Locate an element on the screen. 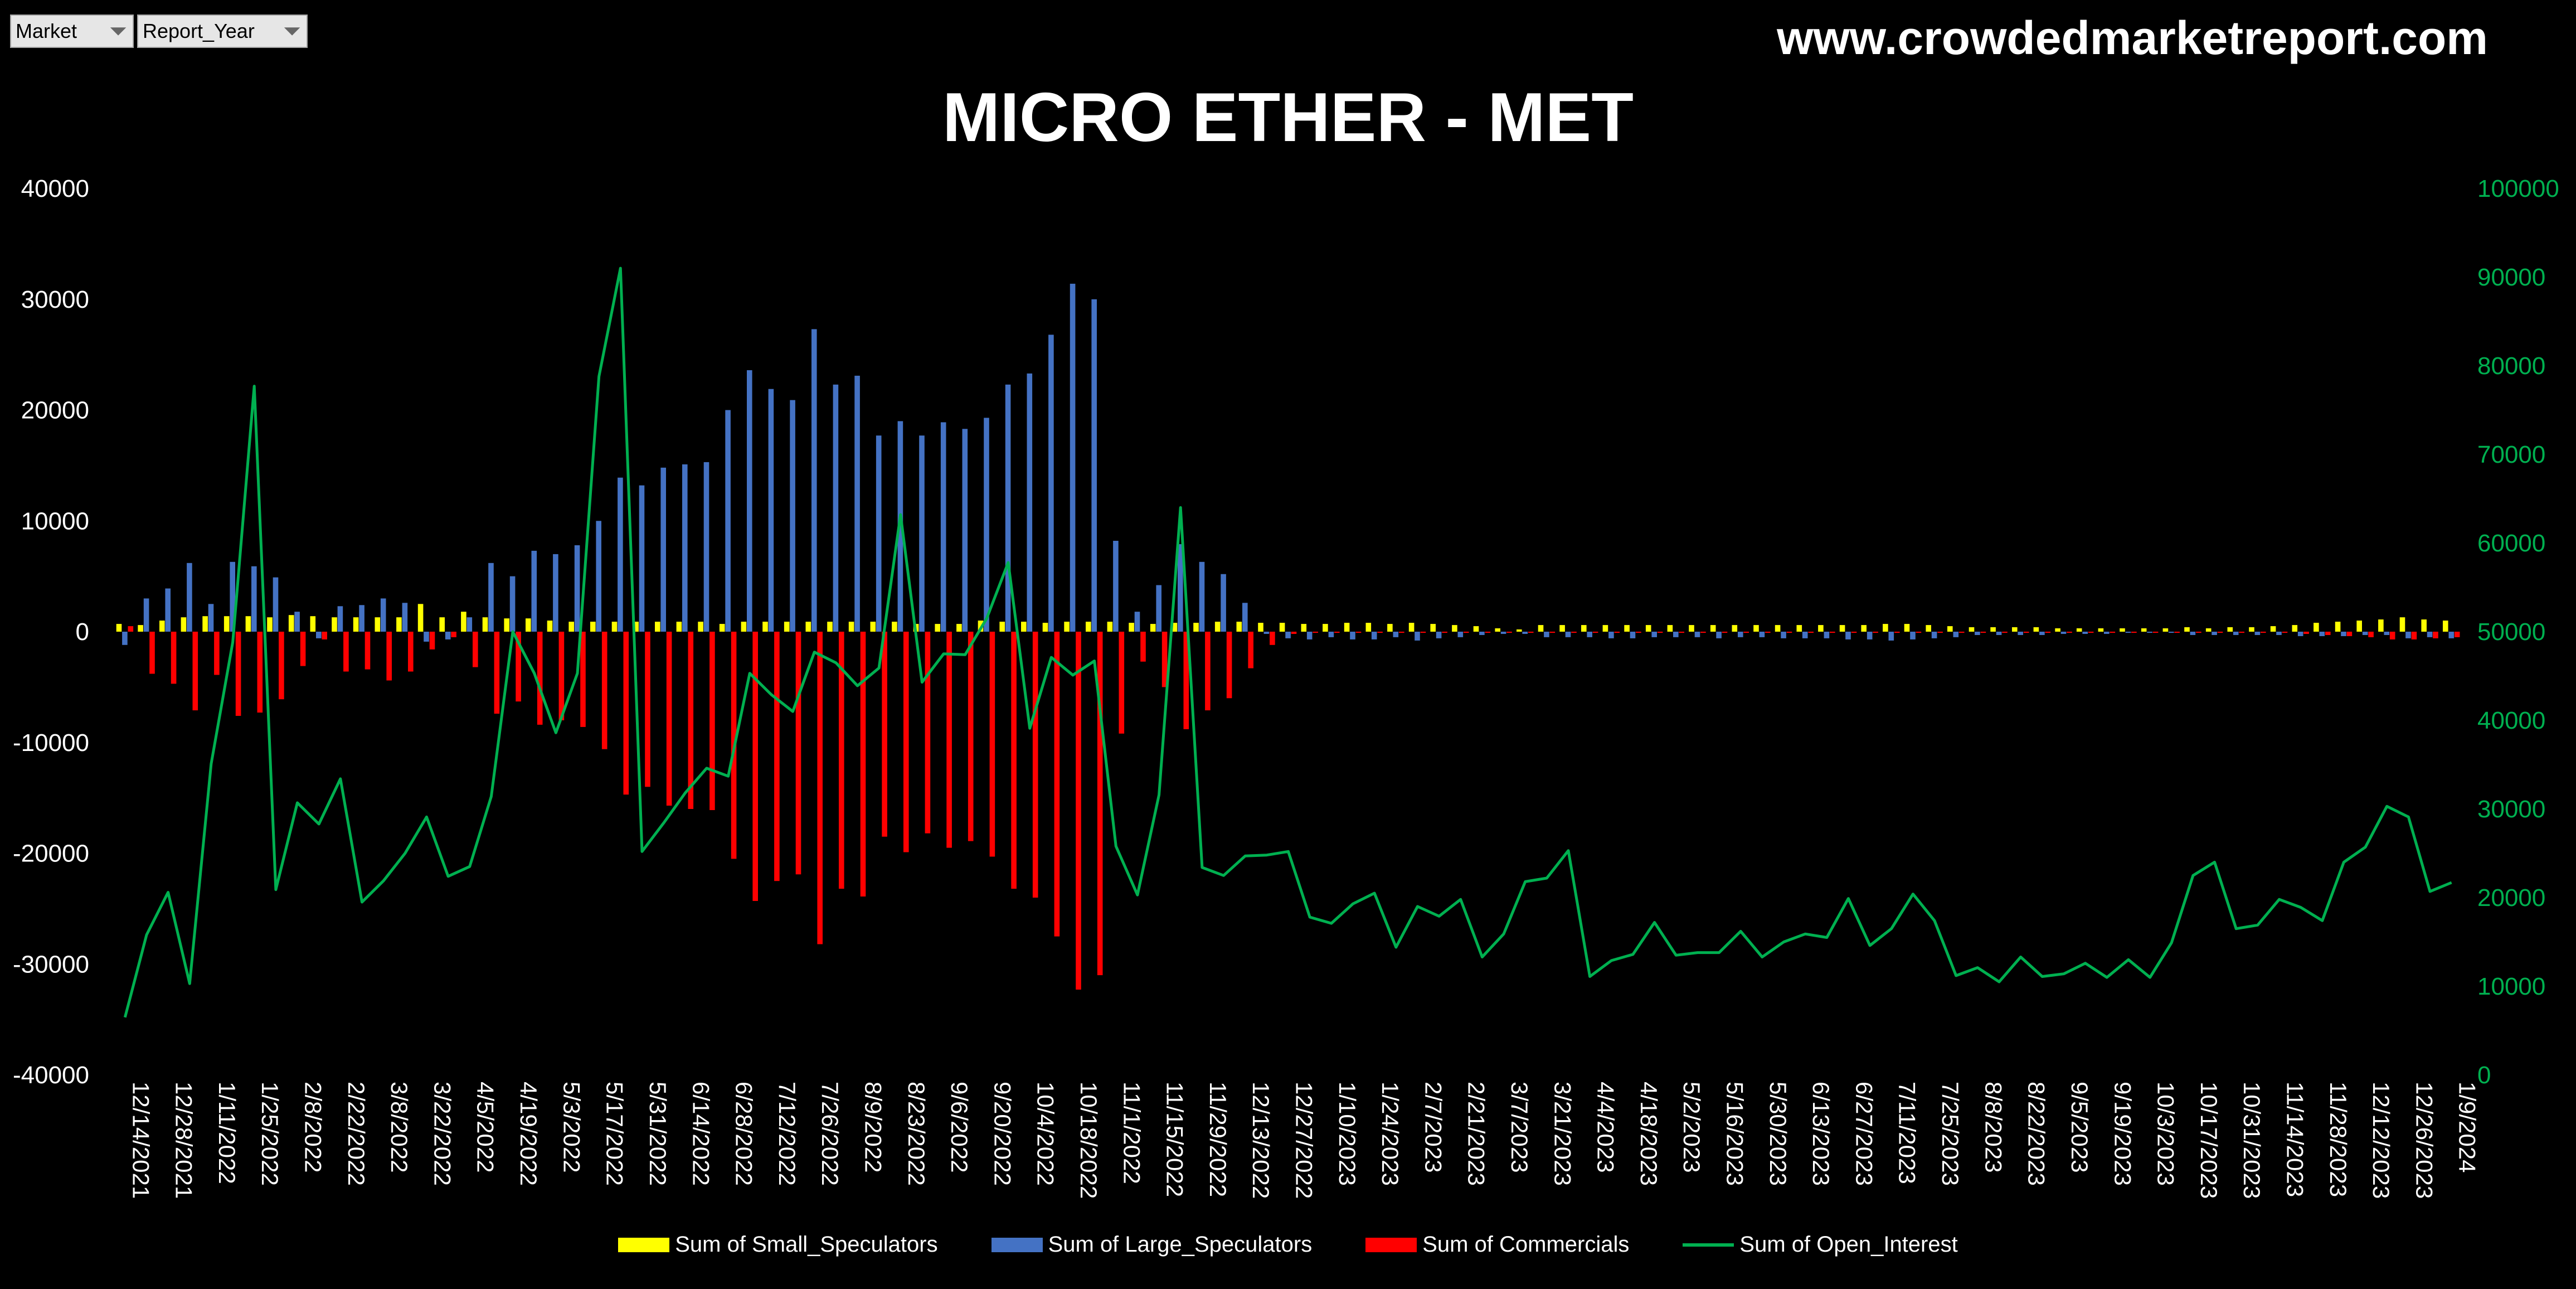 Image resolution: width=2576 pixels, height=1289 pixels. y2-tick-label: 100000 is located at coordinates (2518, 188).